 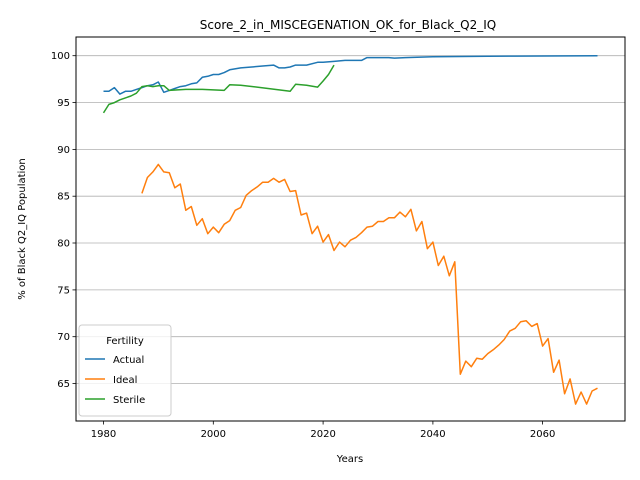 I want to click on x-tick-label: 2020, so click(x=322, y=434).